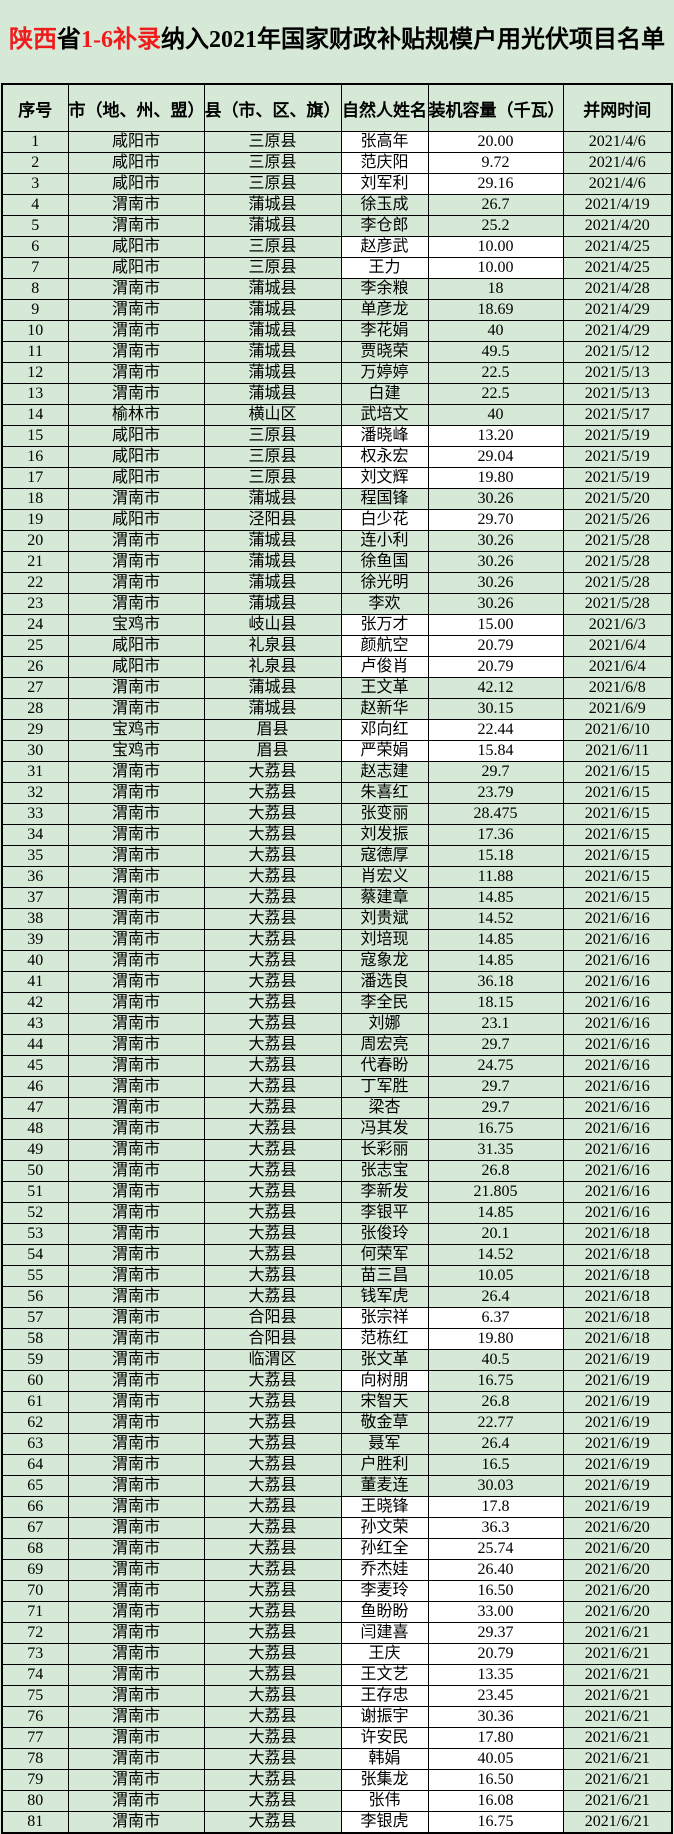  What do you see at coordinates (35, 709) in the screenshot?
I see `row-number-cell: 28` at bounding box center [35, 709].